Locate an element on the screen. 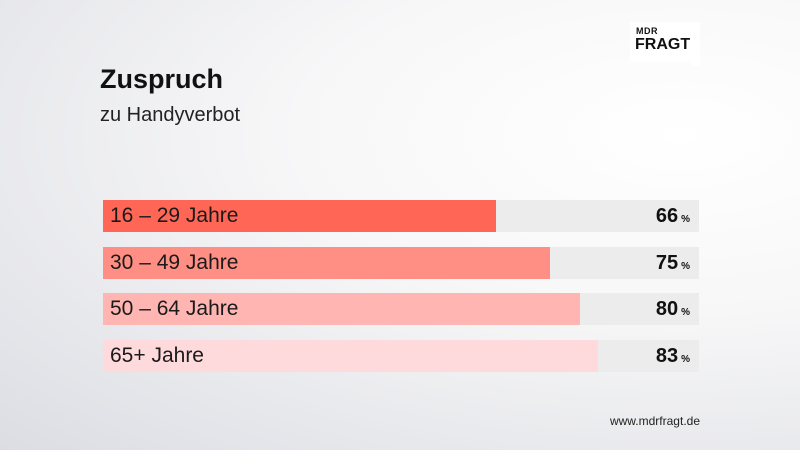 The image size is (800, 450). logo-line-2: FRAGT is located at coordinates (663, 44).